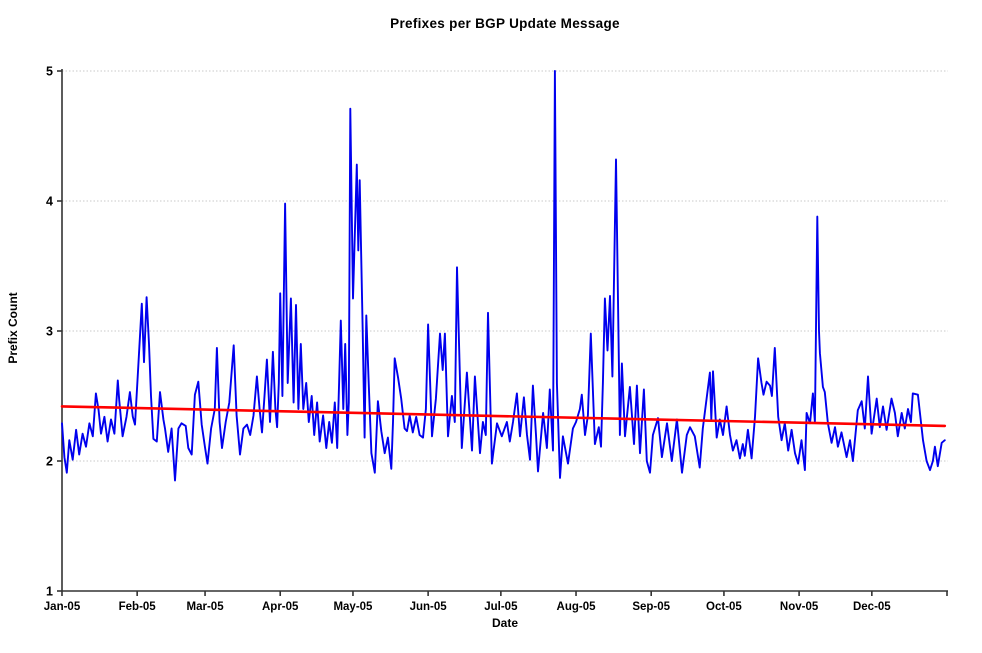 This screenshot has height=653, width=982. What do you see at coordinates (504, 623) in the screenshot?
I see `x-axis-title: Date` at bounding box center [504, 623].